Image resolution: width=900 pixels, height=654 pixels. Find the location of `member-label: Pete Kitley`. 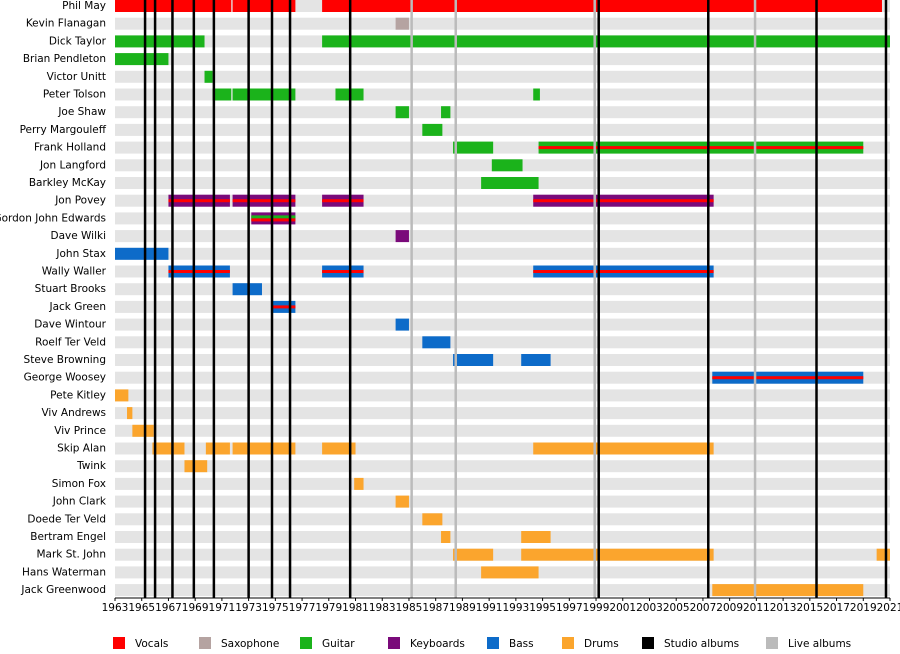

member-label: Pete Kitley is located at coordinates (78, 395).